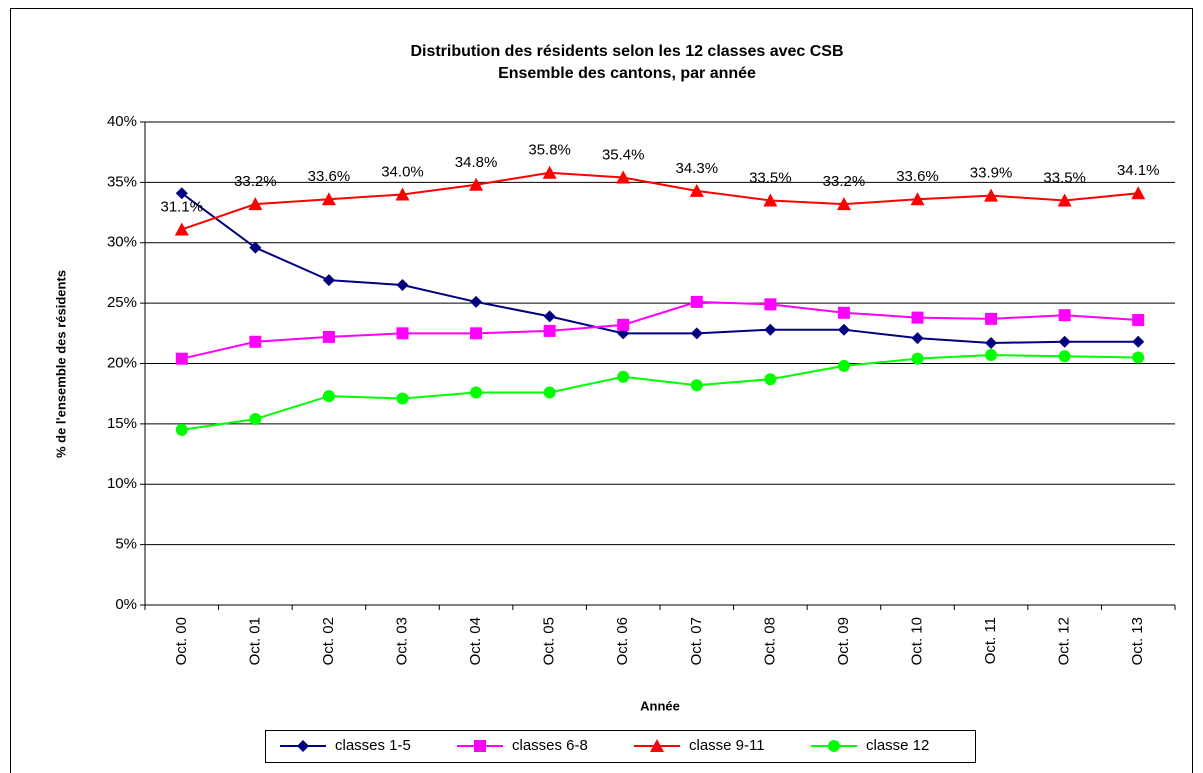 The width and height of the screenshot is (1203, 773). I want to click on y-tick-label: 30%, so click(122, 242).